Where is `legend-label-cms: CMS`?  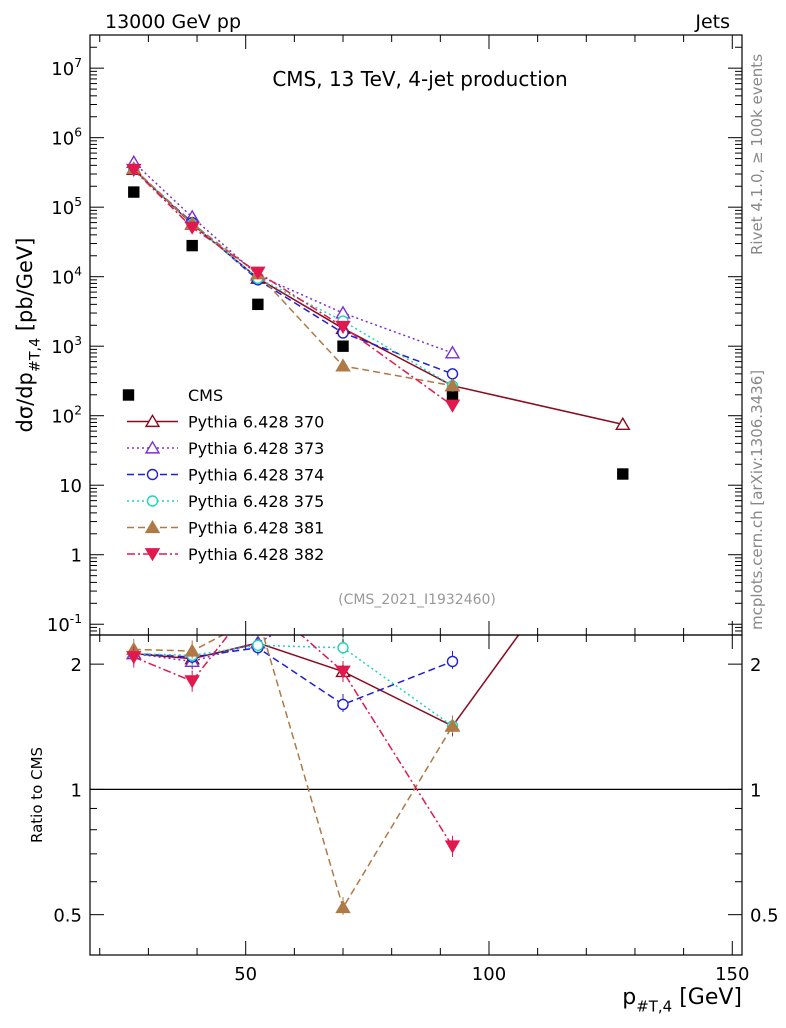
legend-label-cms: CMS is located at coordinates (205, 395).